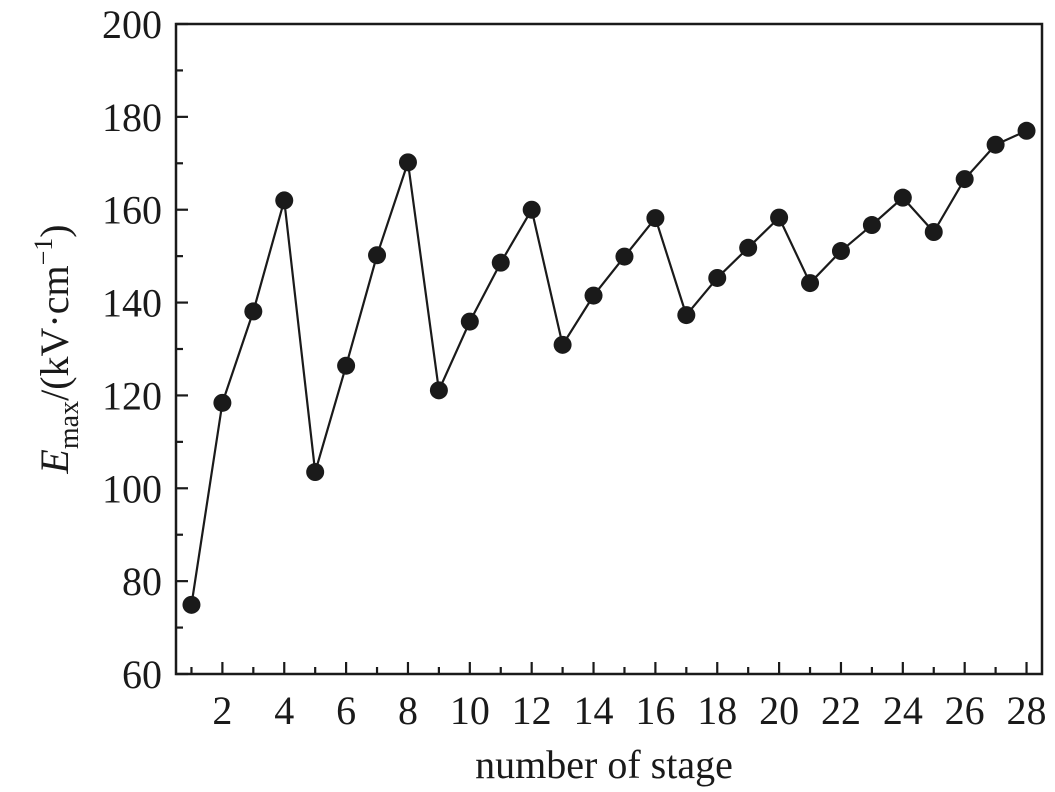 The height and width of the screenshot is (792, 1055). I want to click on y-tick-label: 180, so click(132, 117).